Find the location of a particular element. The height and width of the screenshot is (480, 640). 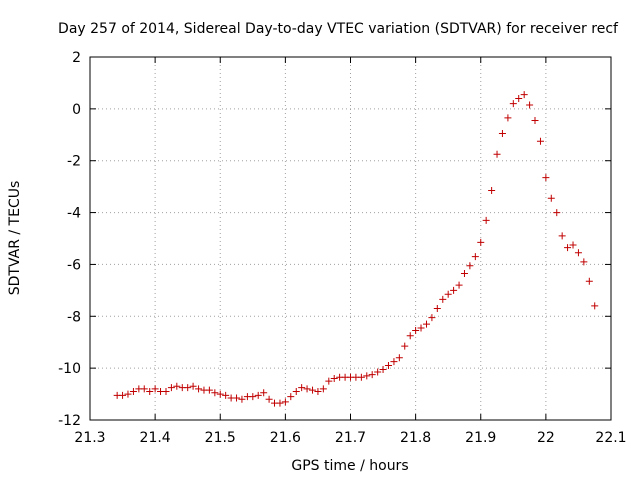

y-tick-label: 0 is located at coordinates (76, 110).